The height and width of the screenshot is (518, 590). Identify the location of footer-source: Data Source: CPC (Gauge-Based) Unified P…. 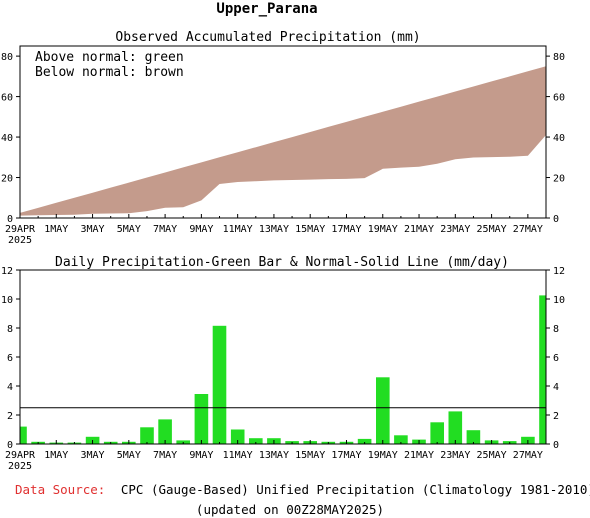
(302, 489).